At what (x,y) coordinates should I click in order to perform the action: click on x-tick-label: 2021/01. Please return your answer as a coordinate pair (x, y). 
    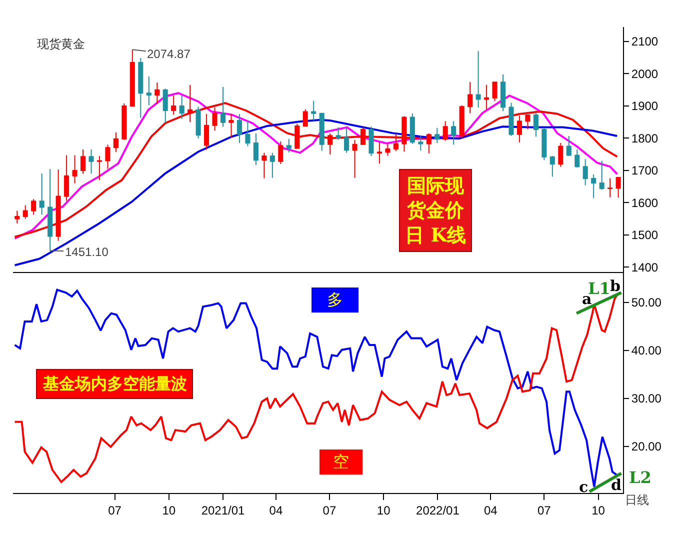
    Looking at the image, I should click on (223, 510).